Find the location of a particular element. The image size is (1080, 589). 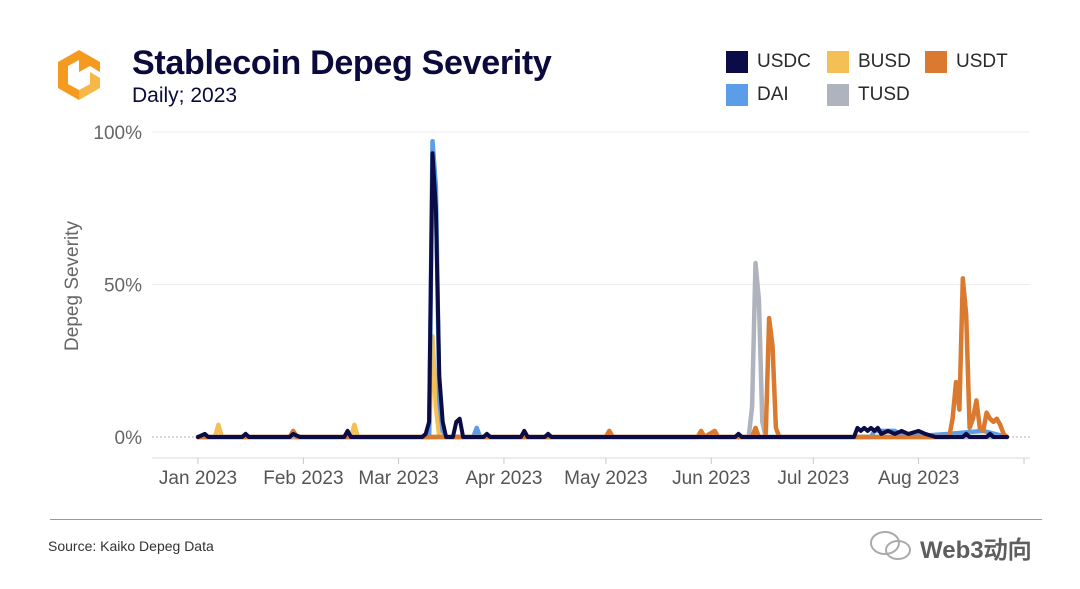

legend-label-dai: DAI is located at coordinates (773, 94).